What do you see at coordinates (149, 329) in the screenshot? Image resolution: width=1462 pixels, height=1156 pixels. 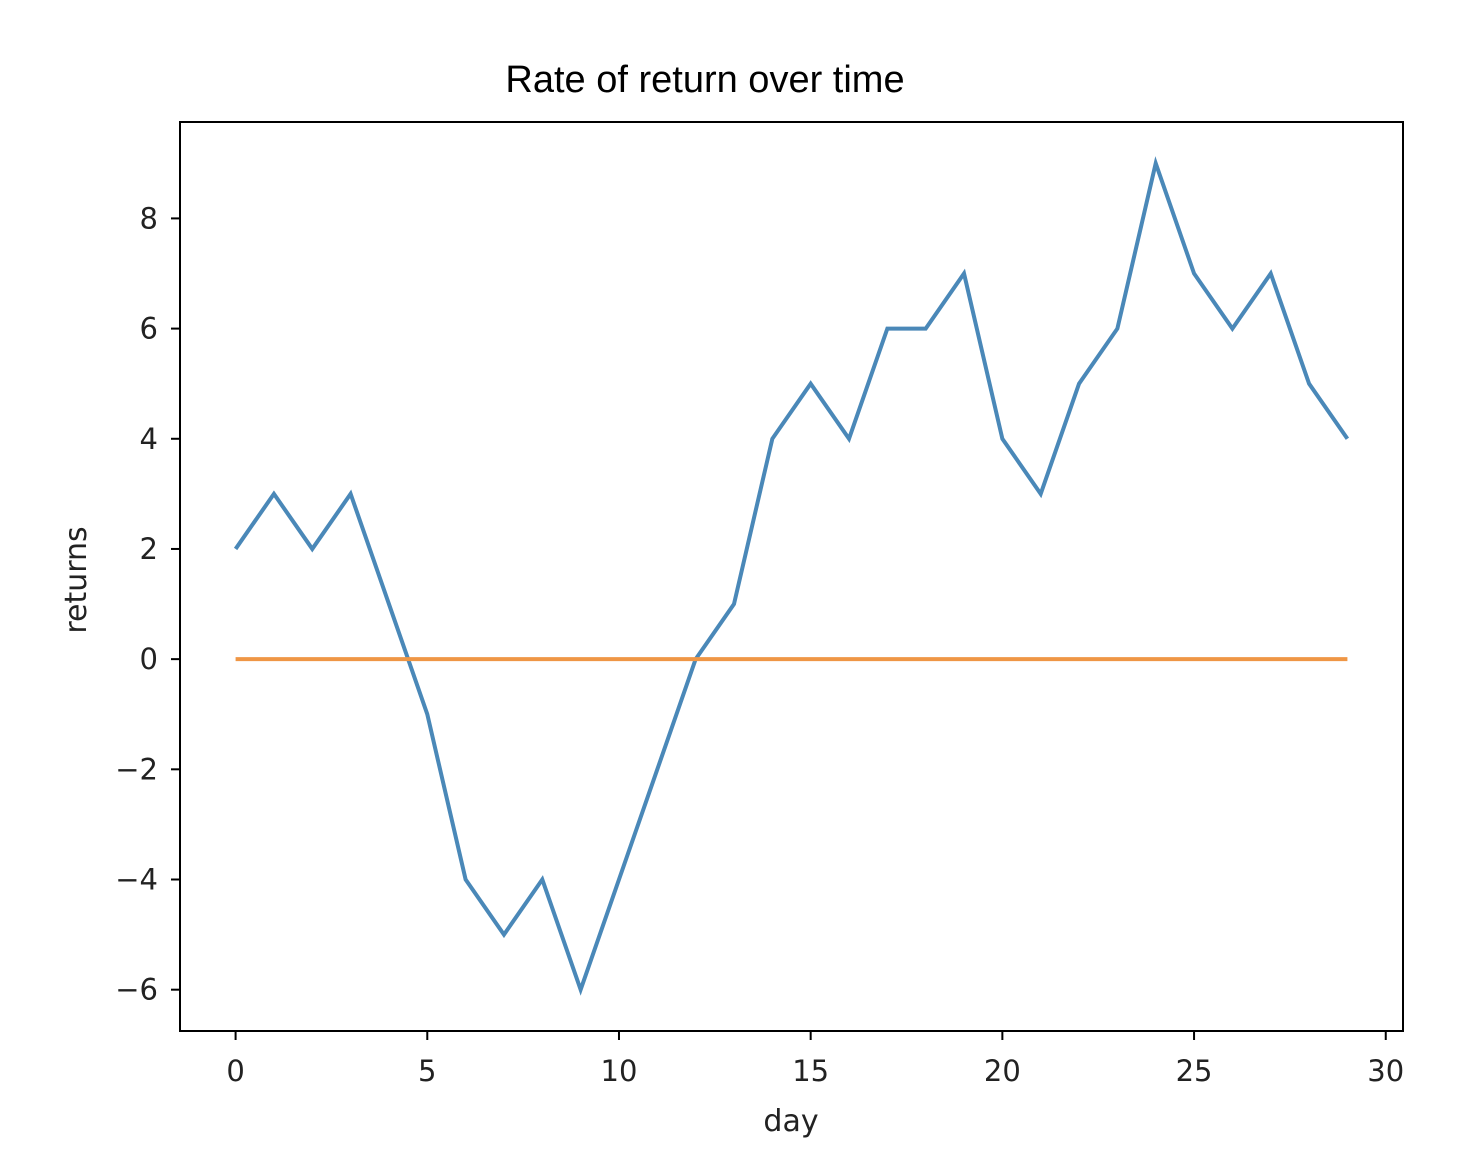 I see `y-tick-label: 6` at bounding box center [149, 329].